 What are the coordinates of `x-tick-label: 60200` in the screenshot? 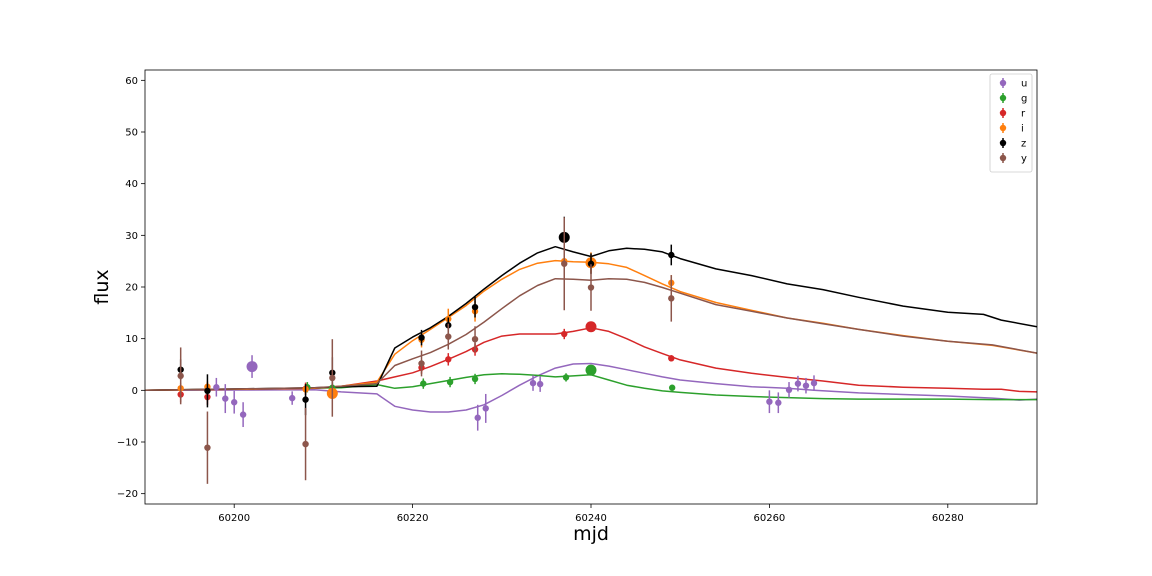 It's located at (234, 518).